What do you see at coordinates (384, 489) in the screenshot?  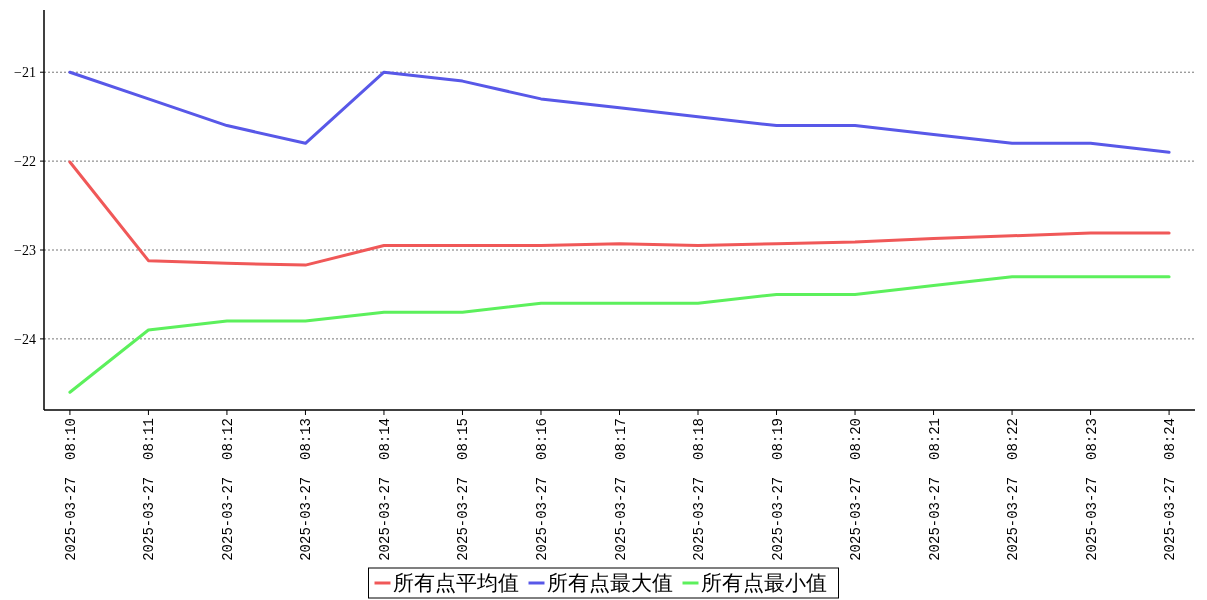 I see `x-tick-label: 2025-03-27 08:14` at bounding box center [384, 489].